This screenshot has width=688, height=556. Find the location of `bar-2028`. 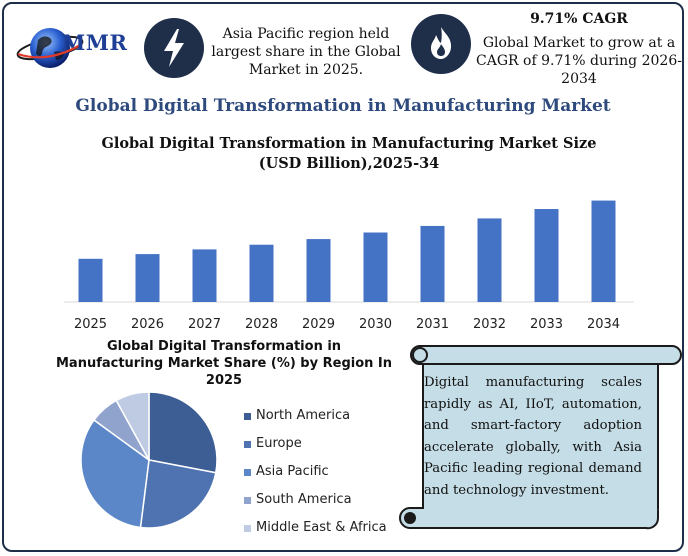

bar-2028 is located at coordinates (261, 273).